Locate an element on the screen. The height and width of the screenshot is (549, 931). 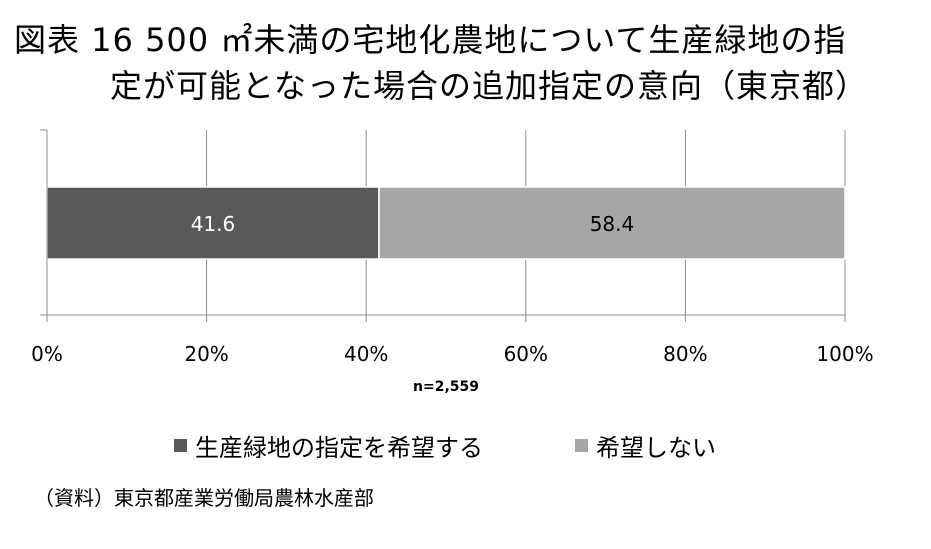
sample-size-note: n=2,559 is located at coordinates (446, 387).